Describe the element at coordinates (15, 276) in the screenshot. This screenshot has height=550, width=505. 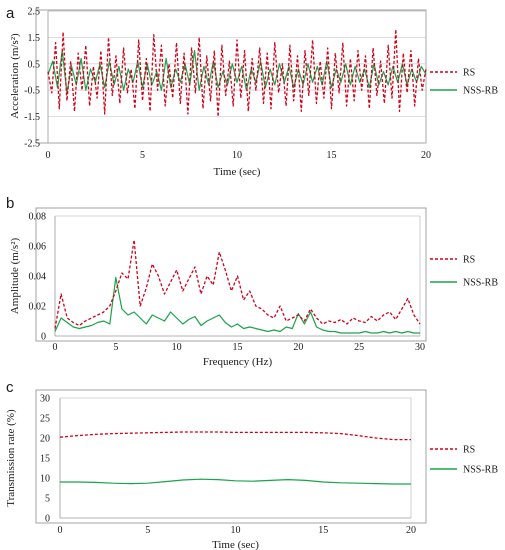
I see `y-axis-label: Amplitude (m/s²)` at that location.